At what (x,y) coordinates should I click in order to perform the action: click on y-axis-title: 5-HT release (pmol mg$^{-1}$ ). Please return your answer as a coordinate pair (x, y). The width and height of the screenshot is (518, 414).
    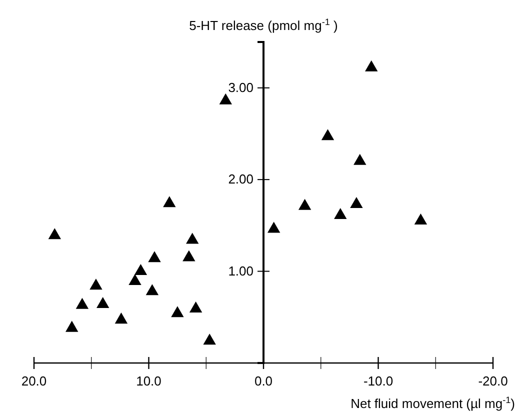
    Looking at the image, I should click on (263, 25).